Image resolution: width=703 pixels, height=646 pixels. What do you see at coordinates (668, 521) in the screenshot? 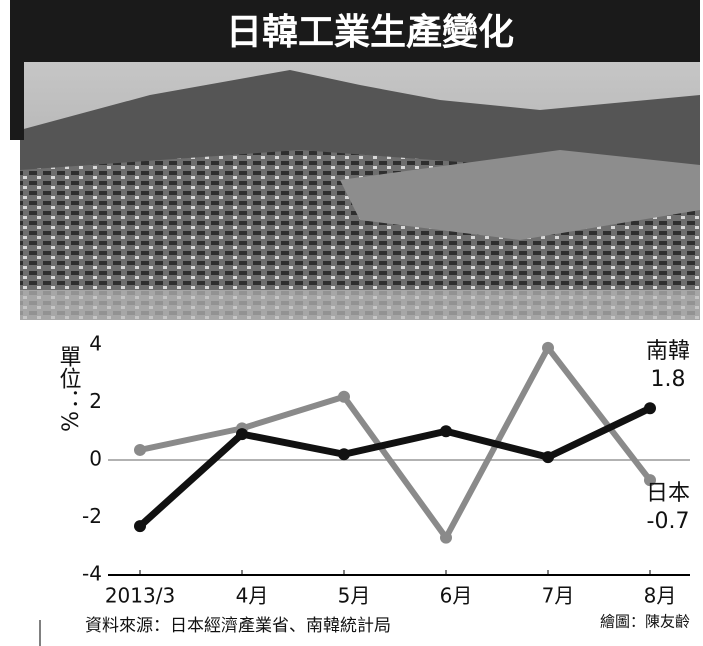
I see `value-label: -0.7` at bounding box center [668, 521].